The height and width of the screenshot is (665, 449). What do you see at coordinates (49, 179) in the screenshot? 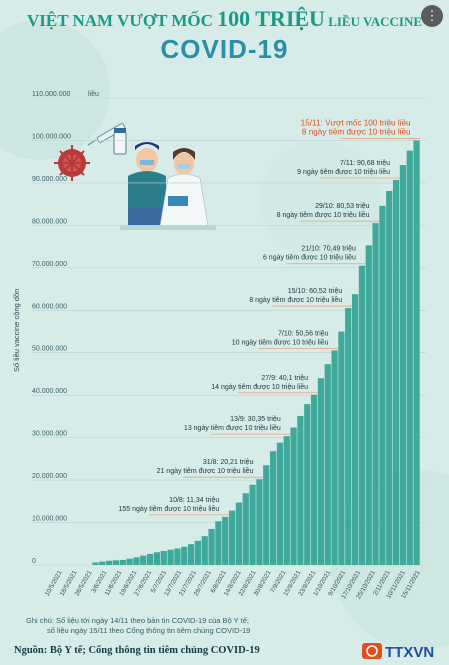
I see `y-tick-label: 90.000.000` at bounding box center [49, 179].